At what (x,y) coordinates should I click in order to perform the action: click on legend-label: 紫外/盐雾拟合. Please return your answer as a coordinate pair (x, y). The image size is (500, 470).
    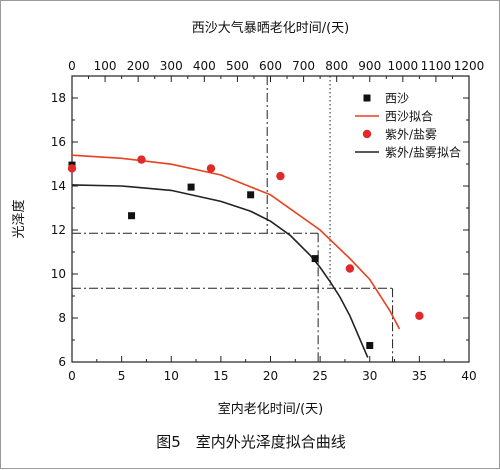
    Looking at the image, I should click on (423, 152).